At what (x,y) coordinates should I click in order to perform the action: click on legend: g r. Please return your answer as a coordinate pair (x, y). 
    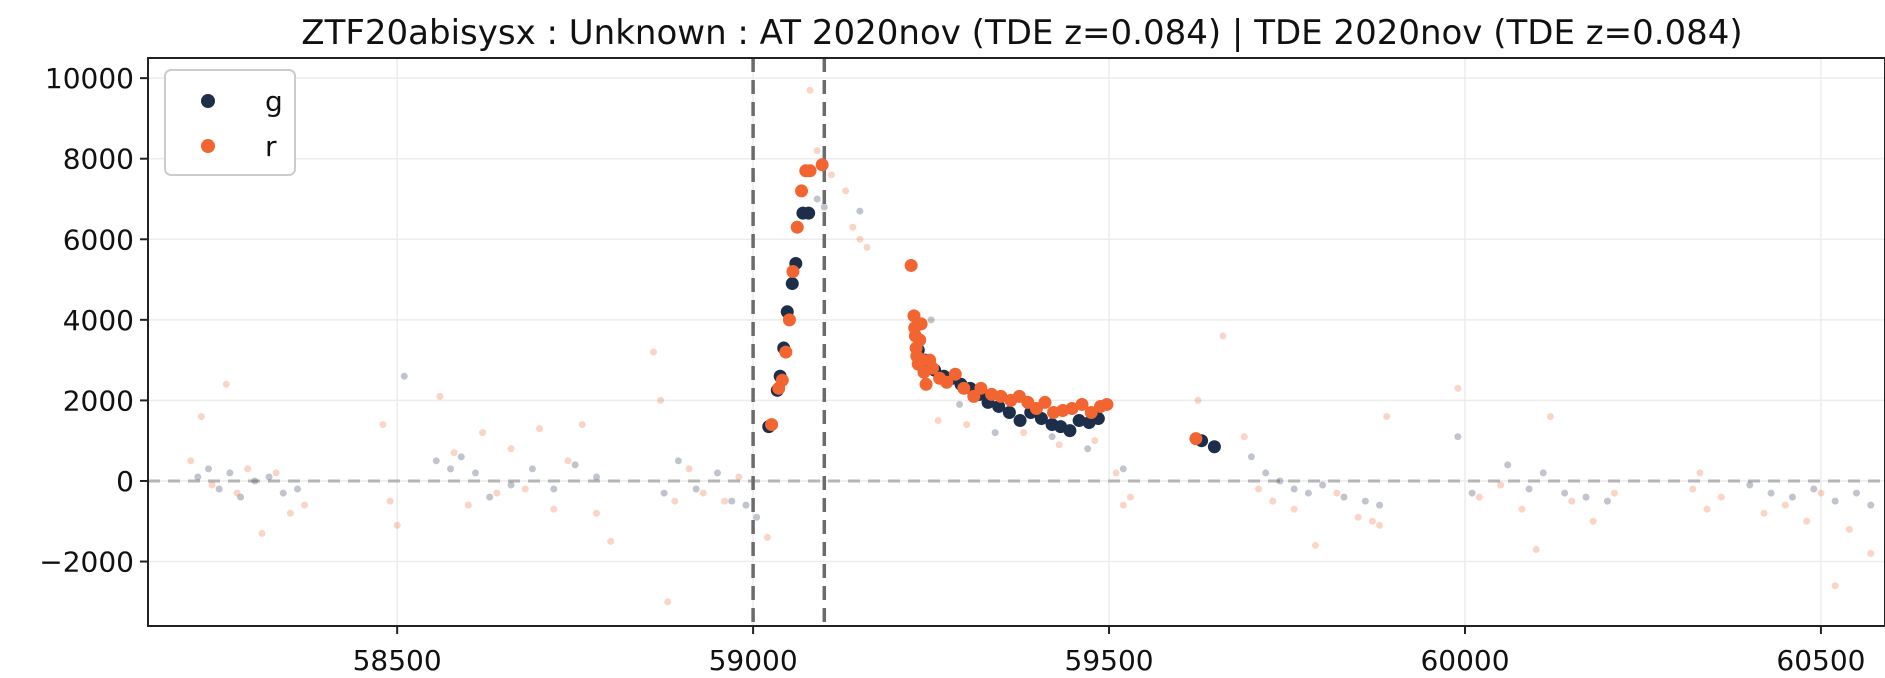
    Looking at the image, I should click on (230, 122).